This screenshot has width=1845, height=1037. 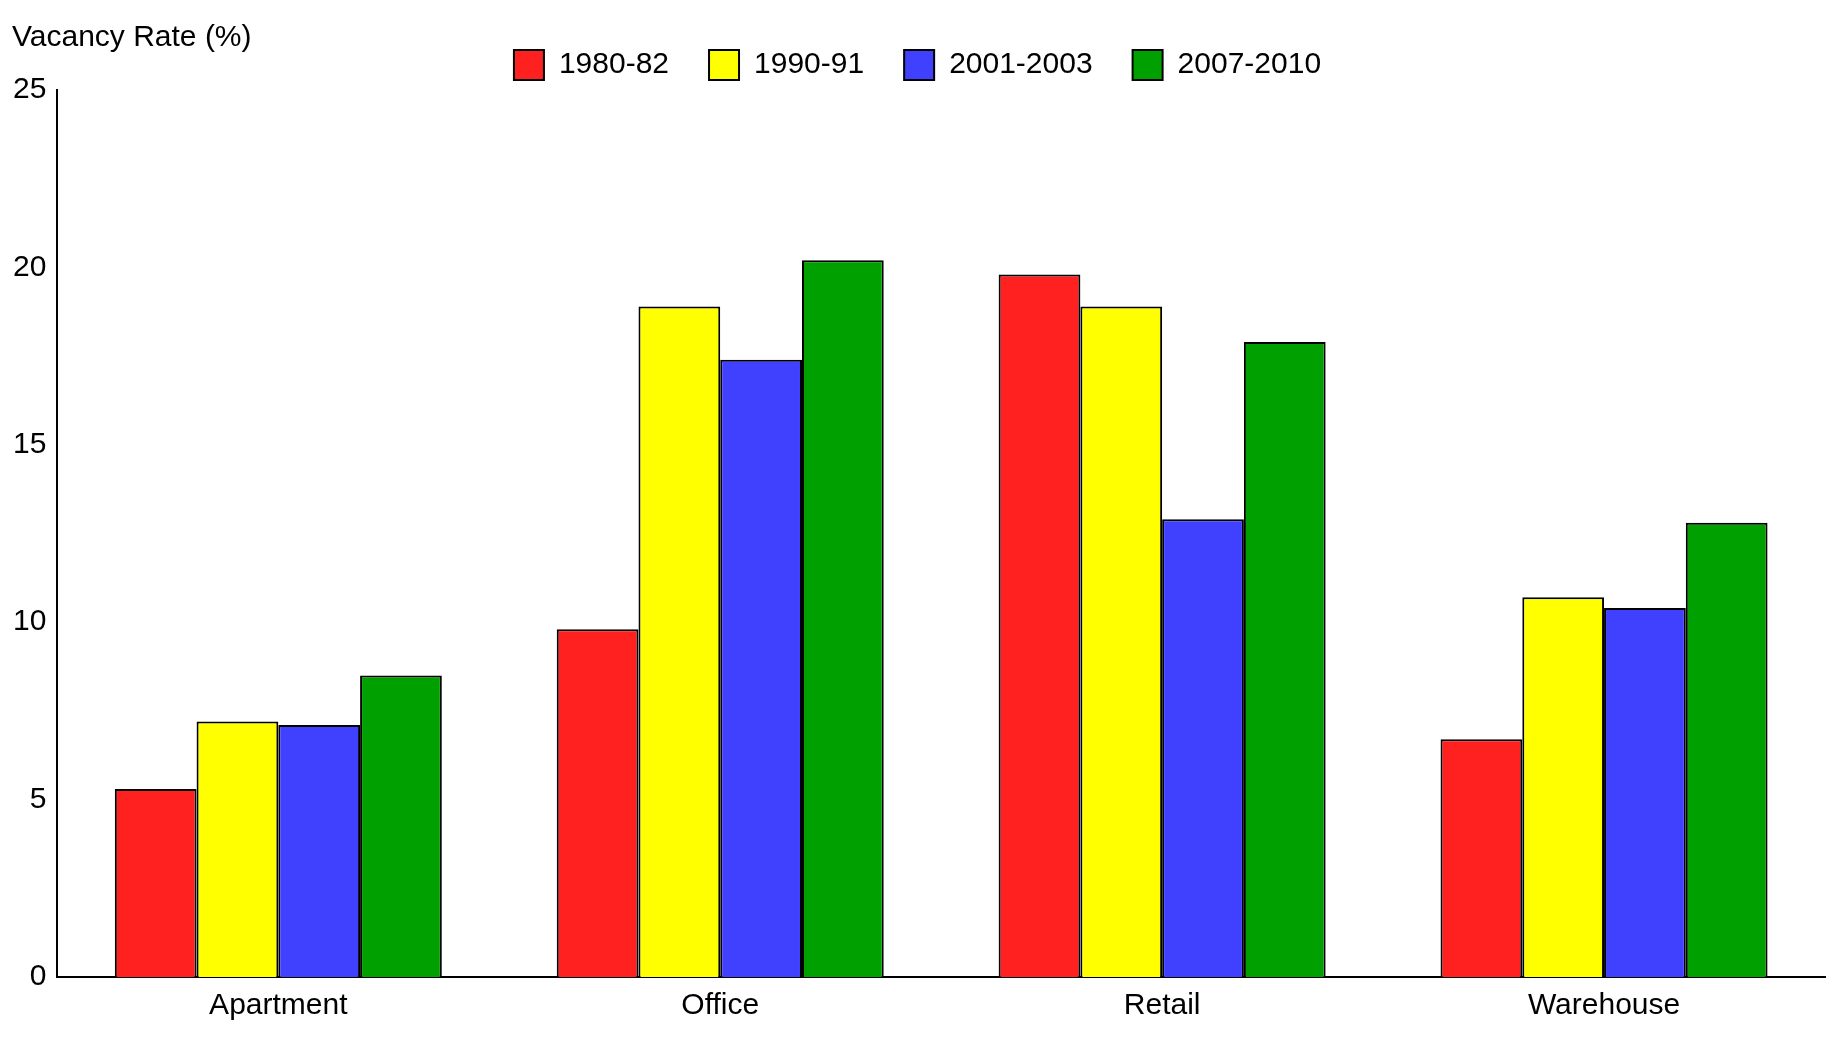 I want to click on y-tick-label: 15, so click(x=29, y=443).